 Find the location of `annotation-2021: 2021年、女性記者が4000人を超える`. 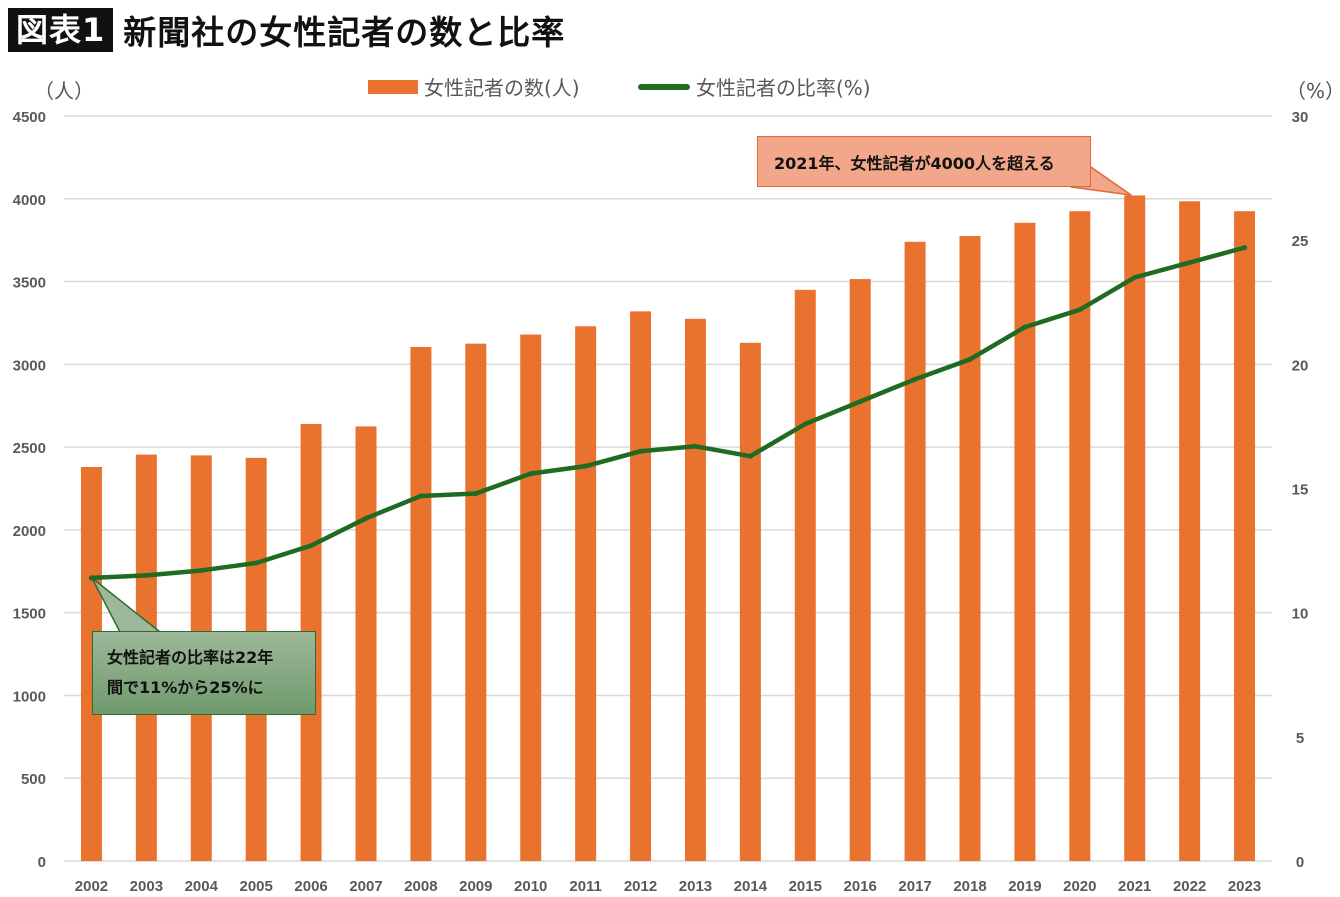

annotation-2021: 2021年、女性記者が4000人を超える is located at coordinates (924, 161).